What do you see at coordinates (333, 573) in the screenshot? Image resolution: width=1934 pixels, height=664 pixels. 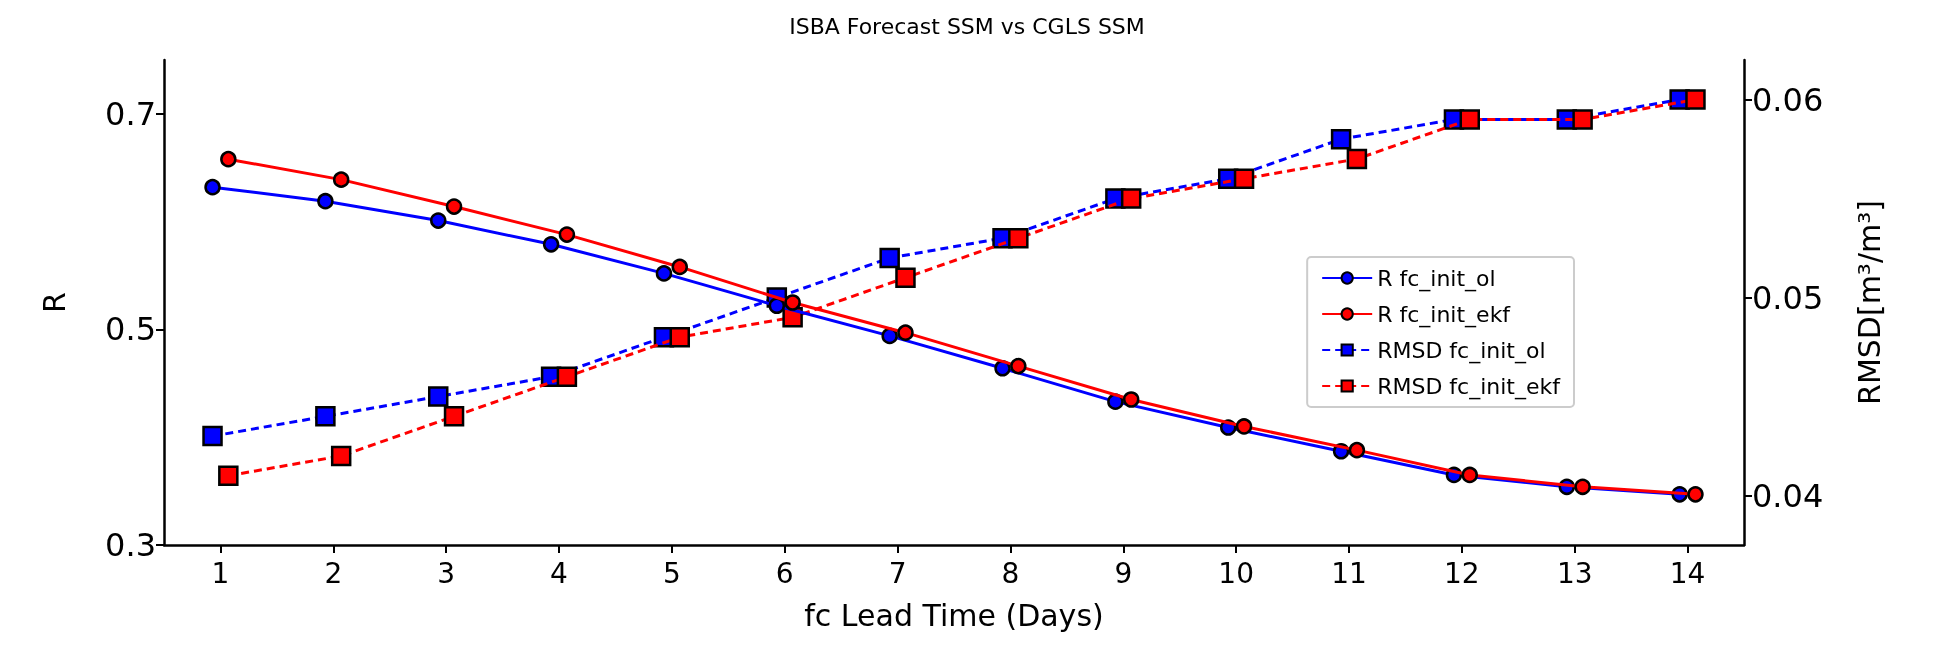 I see `x-tick-label: 2` at bounding box center [333, 573].